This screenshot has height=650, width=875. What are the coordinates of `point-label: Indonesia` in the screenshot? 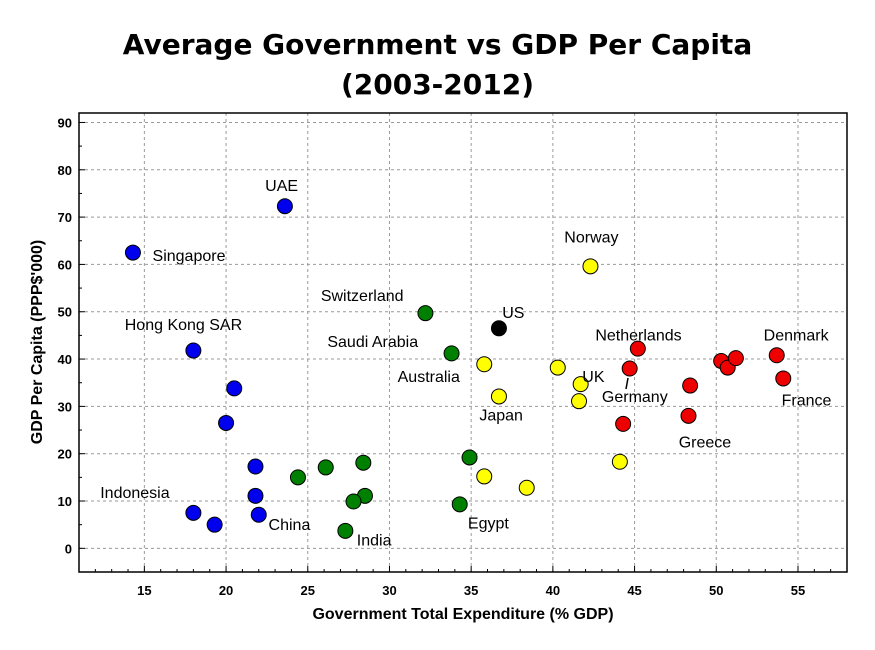 It's located at (134, 493).